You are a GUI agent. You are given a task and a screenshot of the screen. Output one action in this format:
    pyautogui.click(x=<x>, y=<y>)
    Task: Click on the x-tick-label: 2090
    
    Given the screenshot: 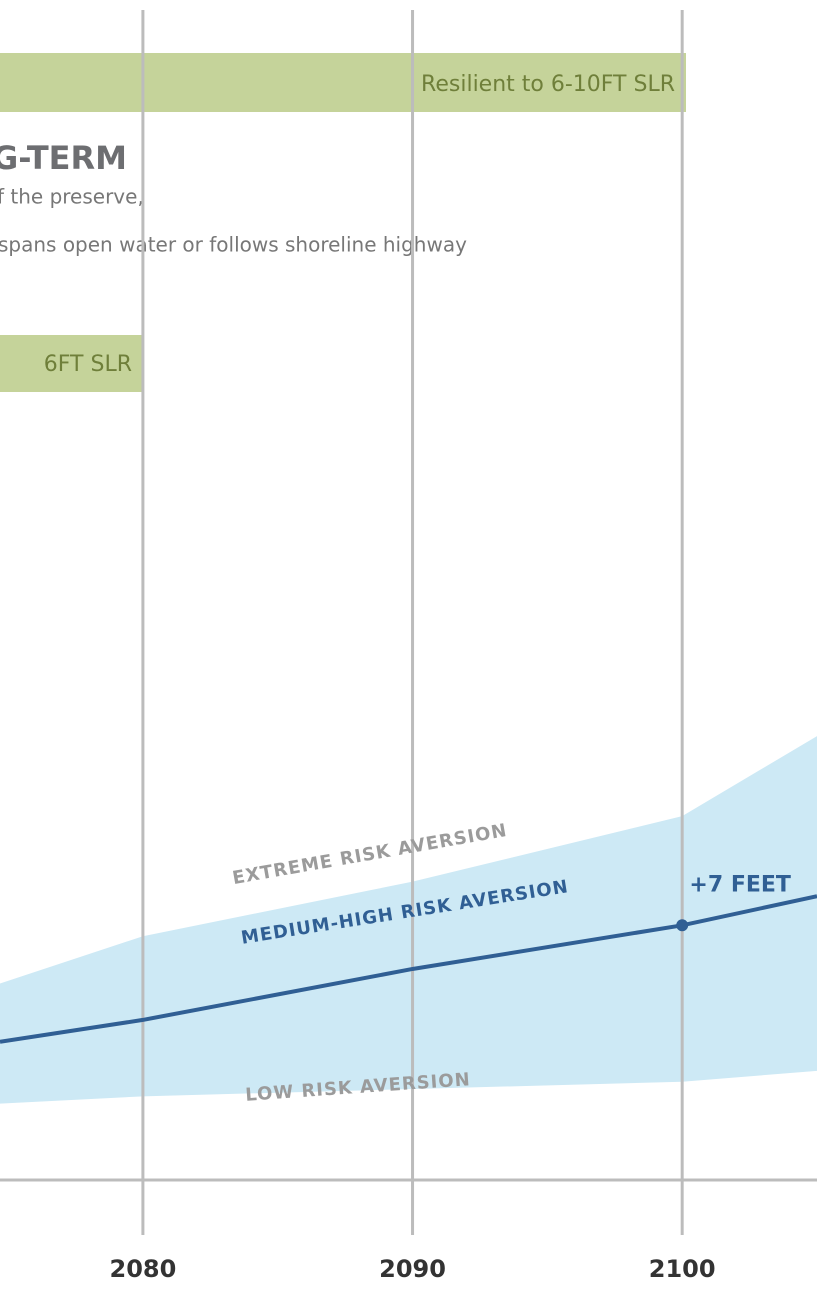 What is the action you would take?
    pyautogui.click(x=412, y=1269)
    